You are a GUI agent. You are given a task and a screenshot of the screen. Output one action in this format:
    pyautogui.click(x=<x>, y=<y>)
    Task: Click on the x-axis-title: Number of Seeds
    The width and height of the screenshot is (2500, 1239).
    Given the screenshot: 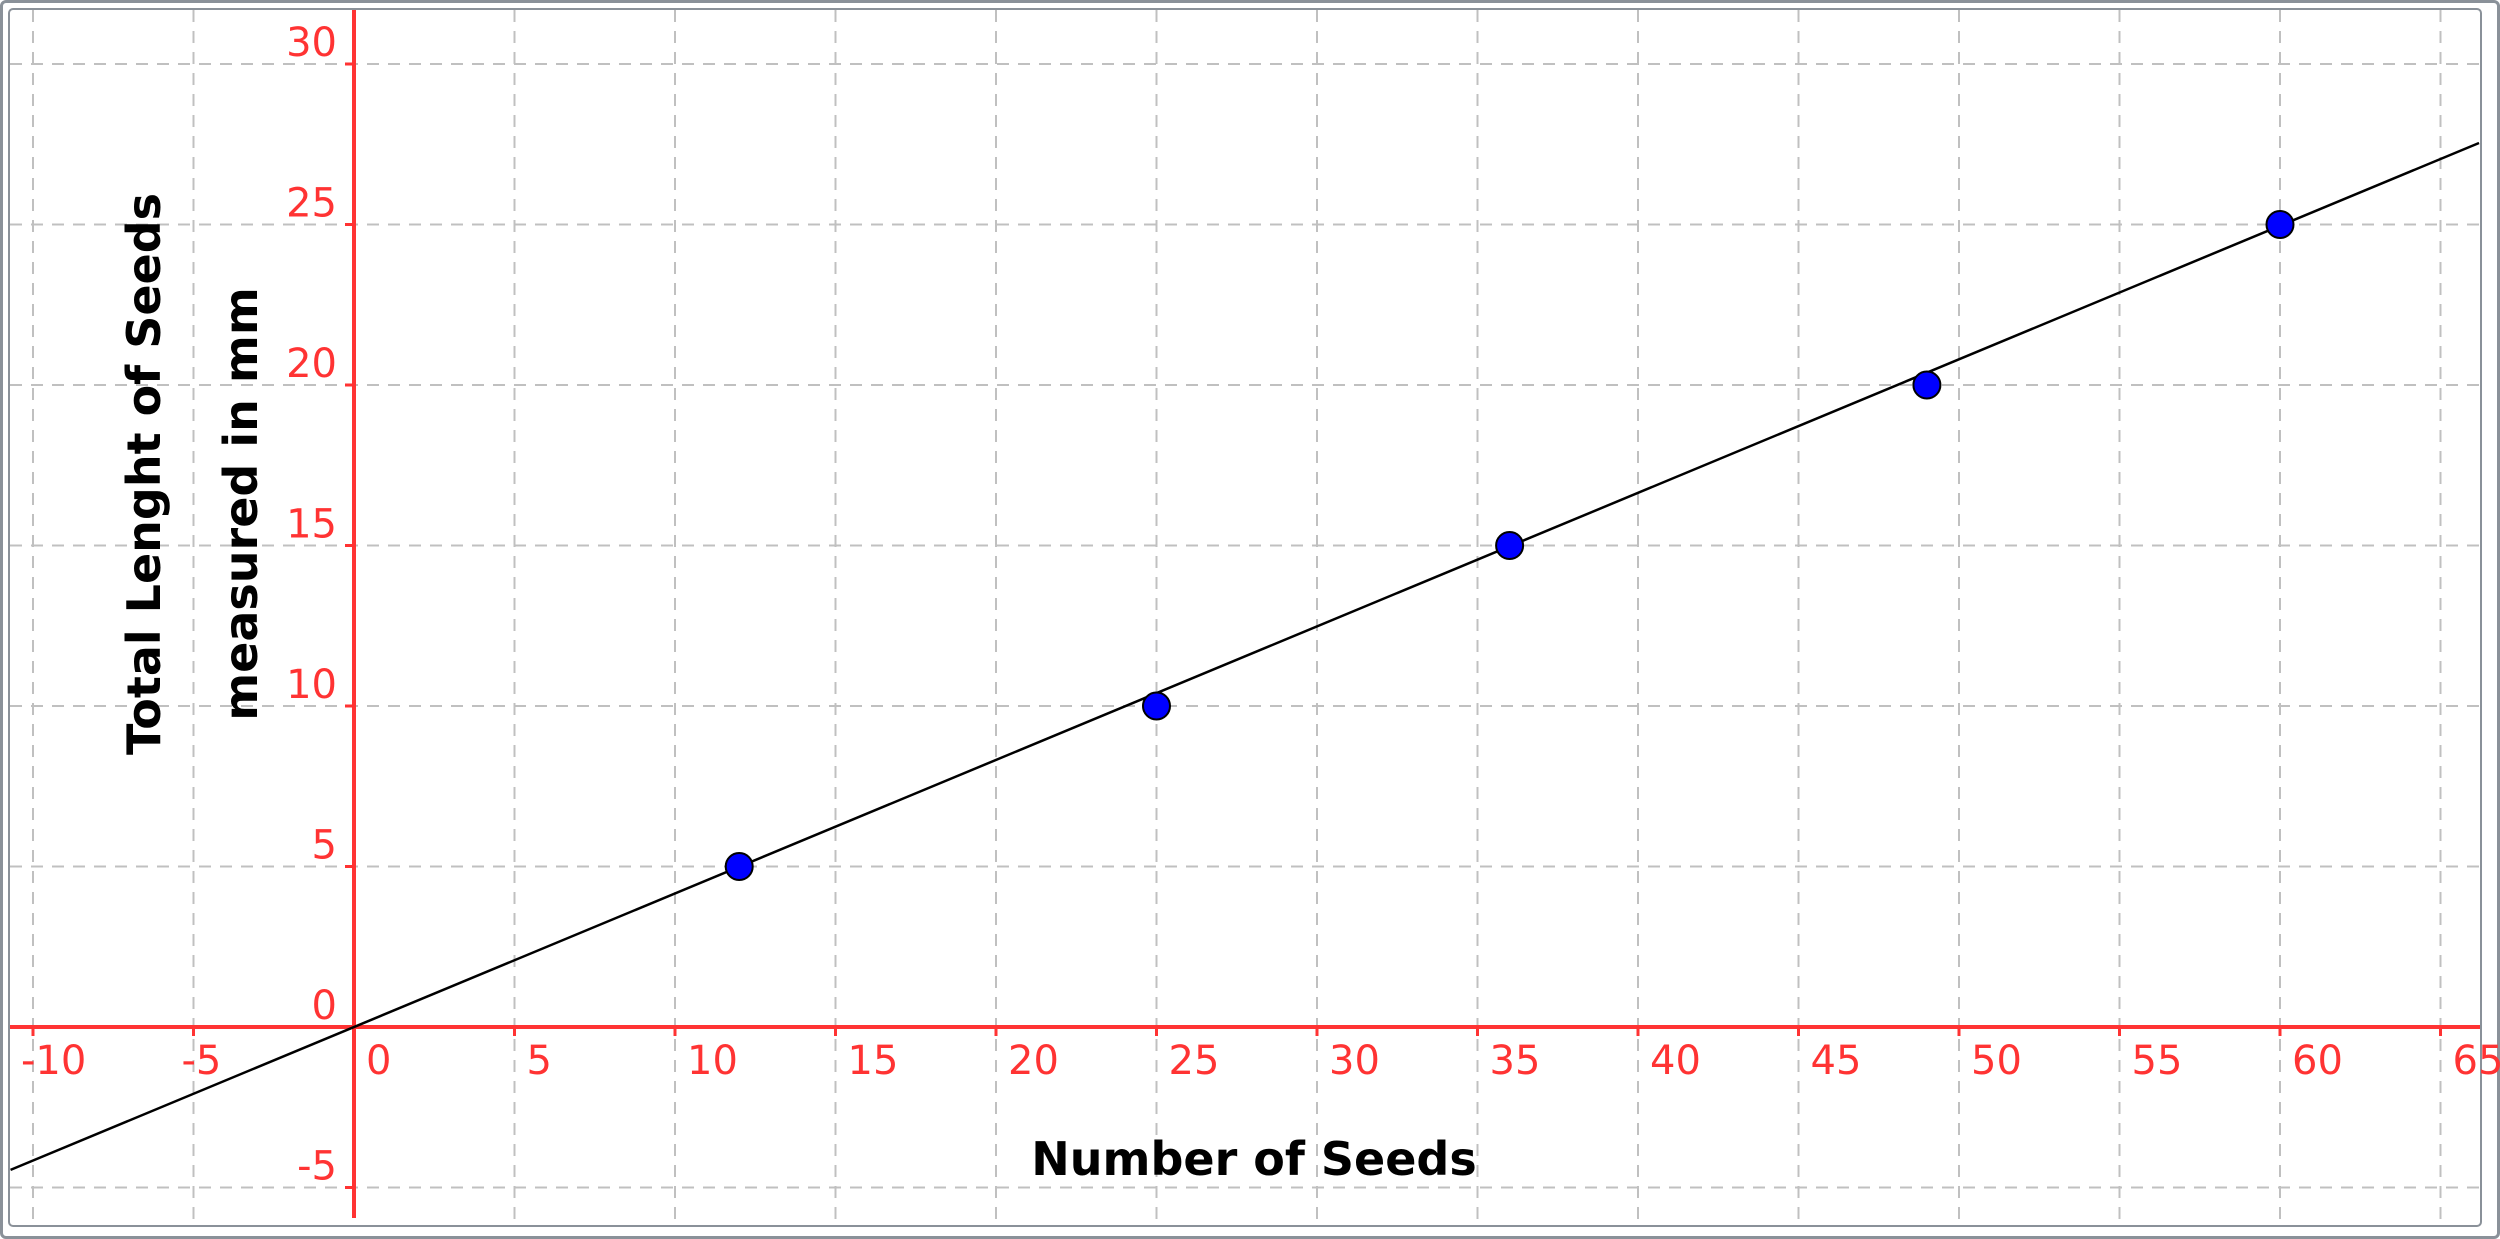 What is the action you would take?
    pyautogui.click(x=1253, y=1159)
    